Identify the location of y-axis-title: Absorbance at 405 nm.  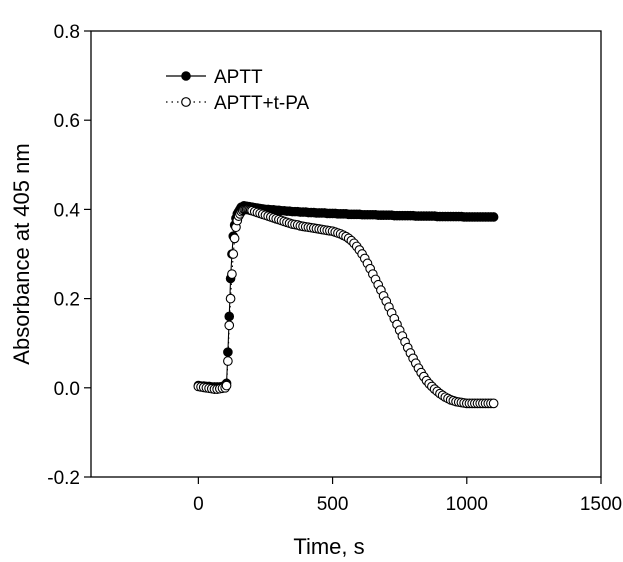
(21, 253).